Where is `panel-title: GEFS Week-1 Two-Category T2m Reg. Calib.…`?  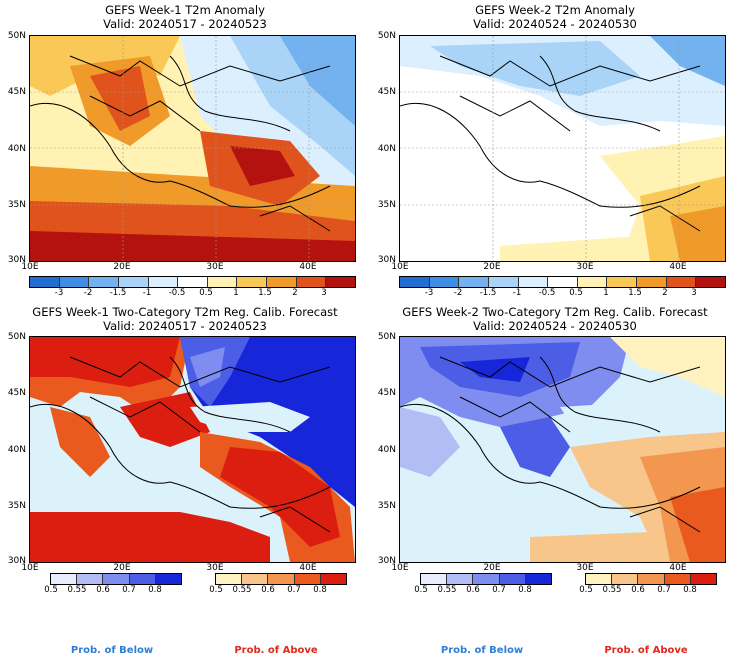
panel-title: GEFS Week-1 Two-Category T2m Reg. Calib.… is located at coordinates (185, 312).